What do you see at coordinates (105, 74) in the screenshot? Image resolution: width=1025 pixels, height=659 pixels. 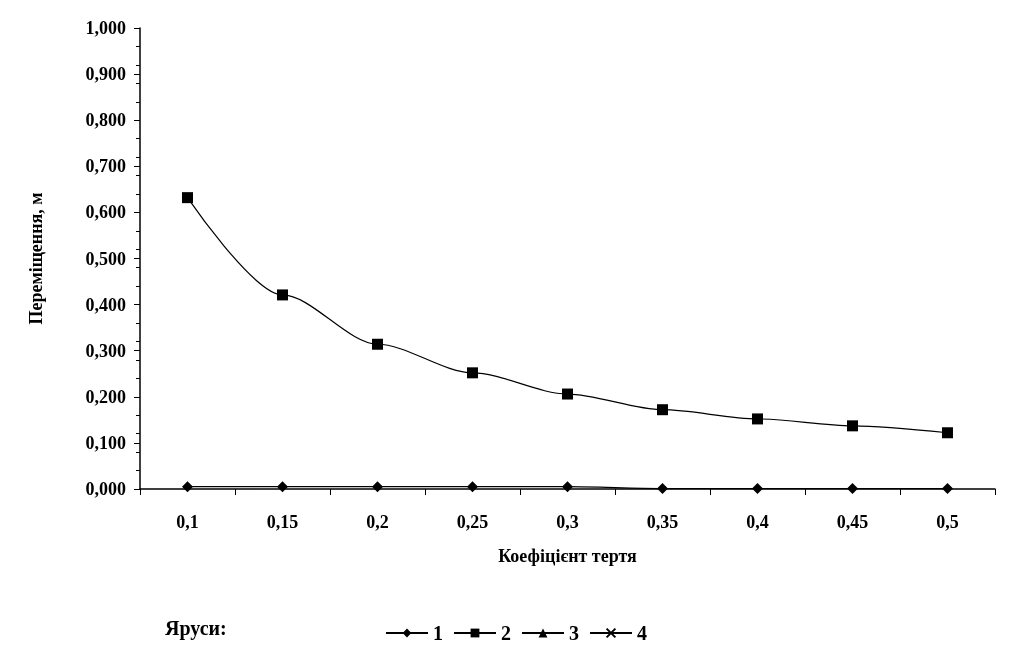 I see `y-tick-label: 0,900` at bounding box center [105, 74].